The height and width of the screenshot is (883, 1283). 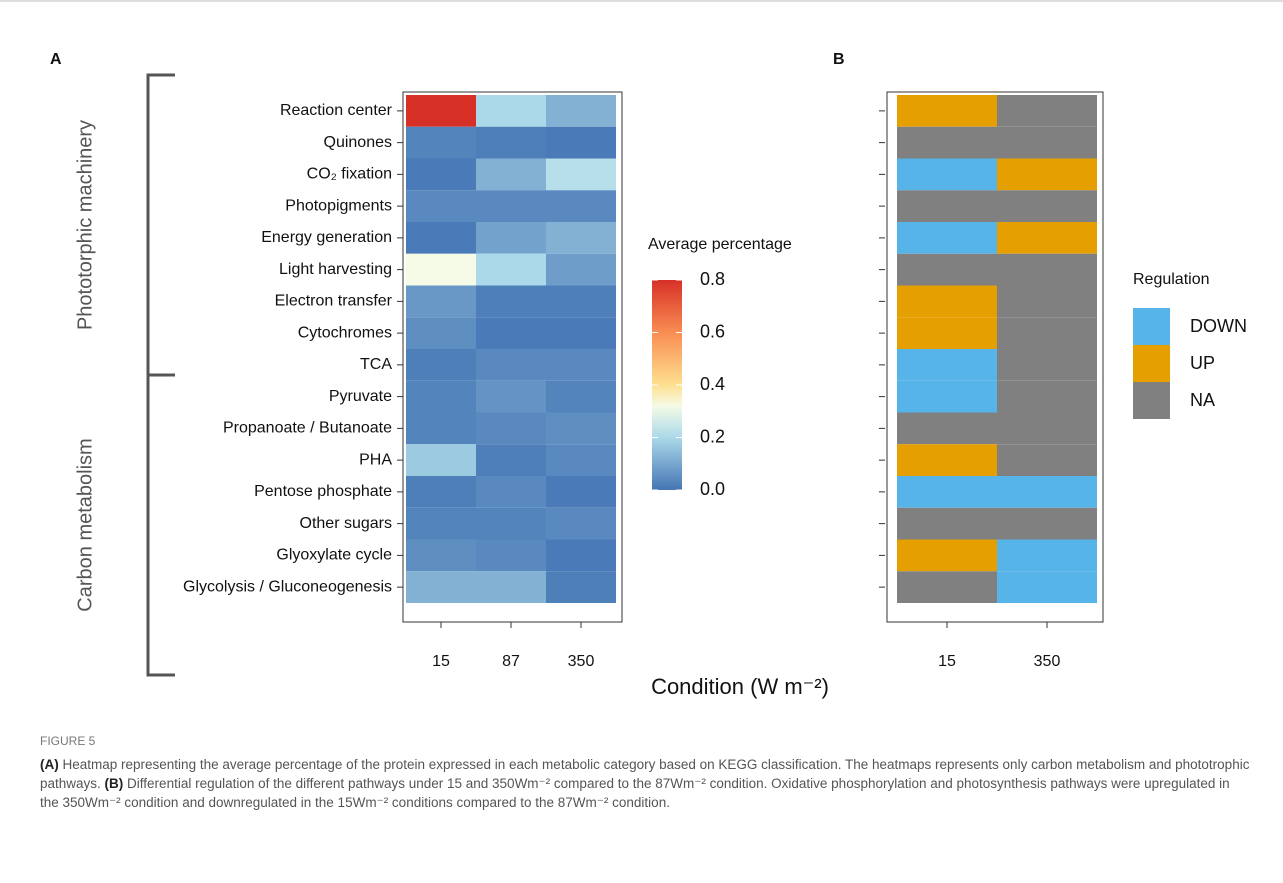 I want to click on legend-title: Average percentage, so click(x=720, y=244).